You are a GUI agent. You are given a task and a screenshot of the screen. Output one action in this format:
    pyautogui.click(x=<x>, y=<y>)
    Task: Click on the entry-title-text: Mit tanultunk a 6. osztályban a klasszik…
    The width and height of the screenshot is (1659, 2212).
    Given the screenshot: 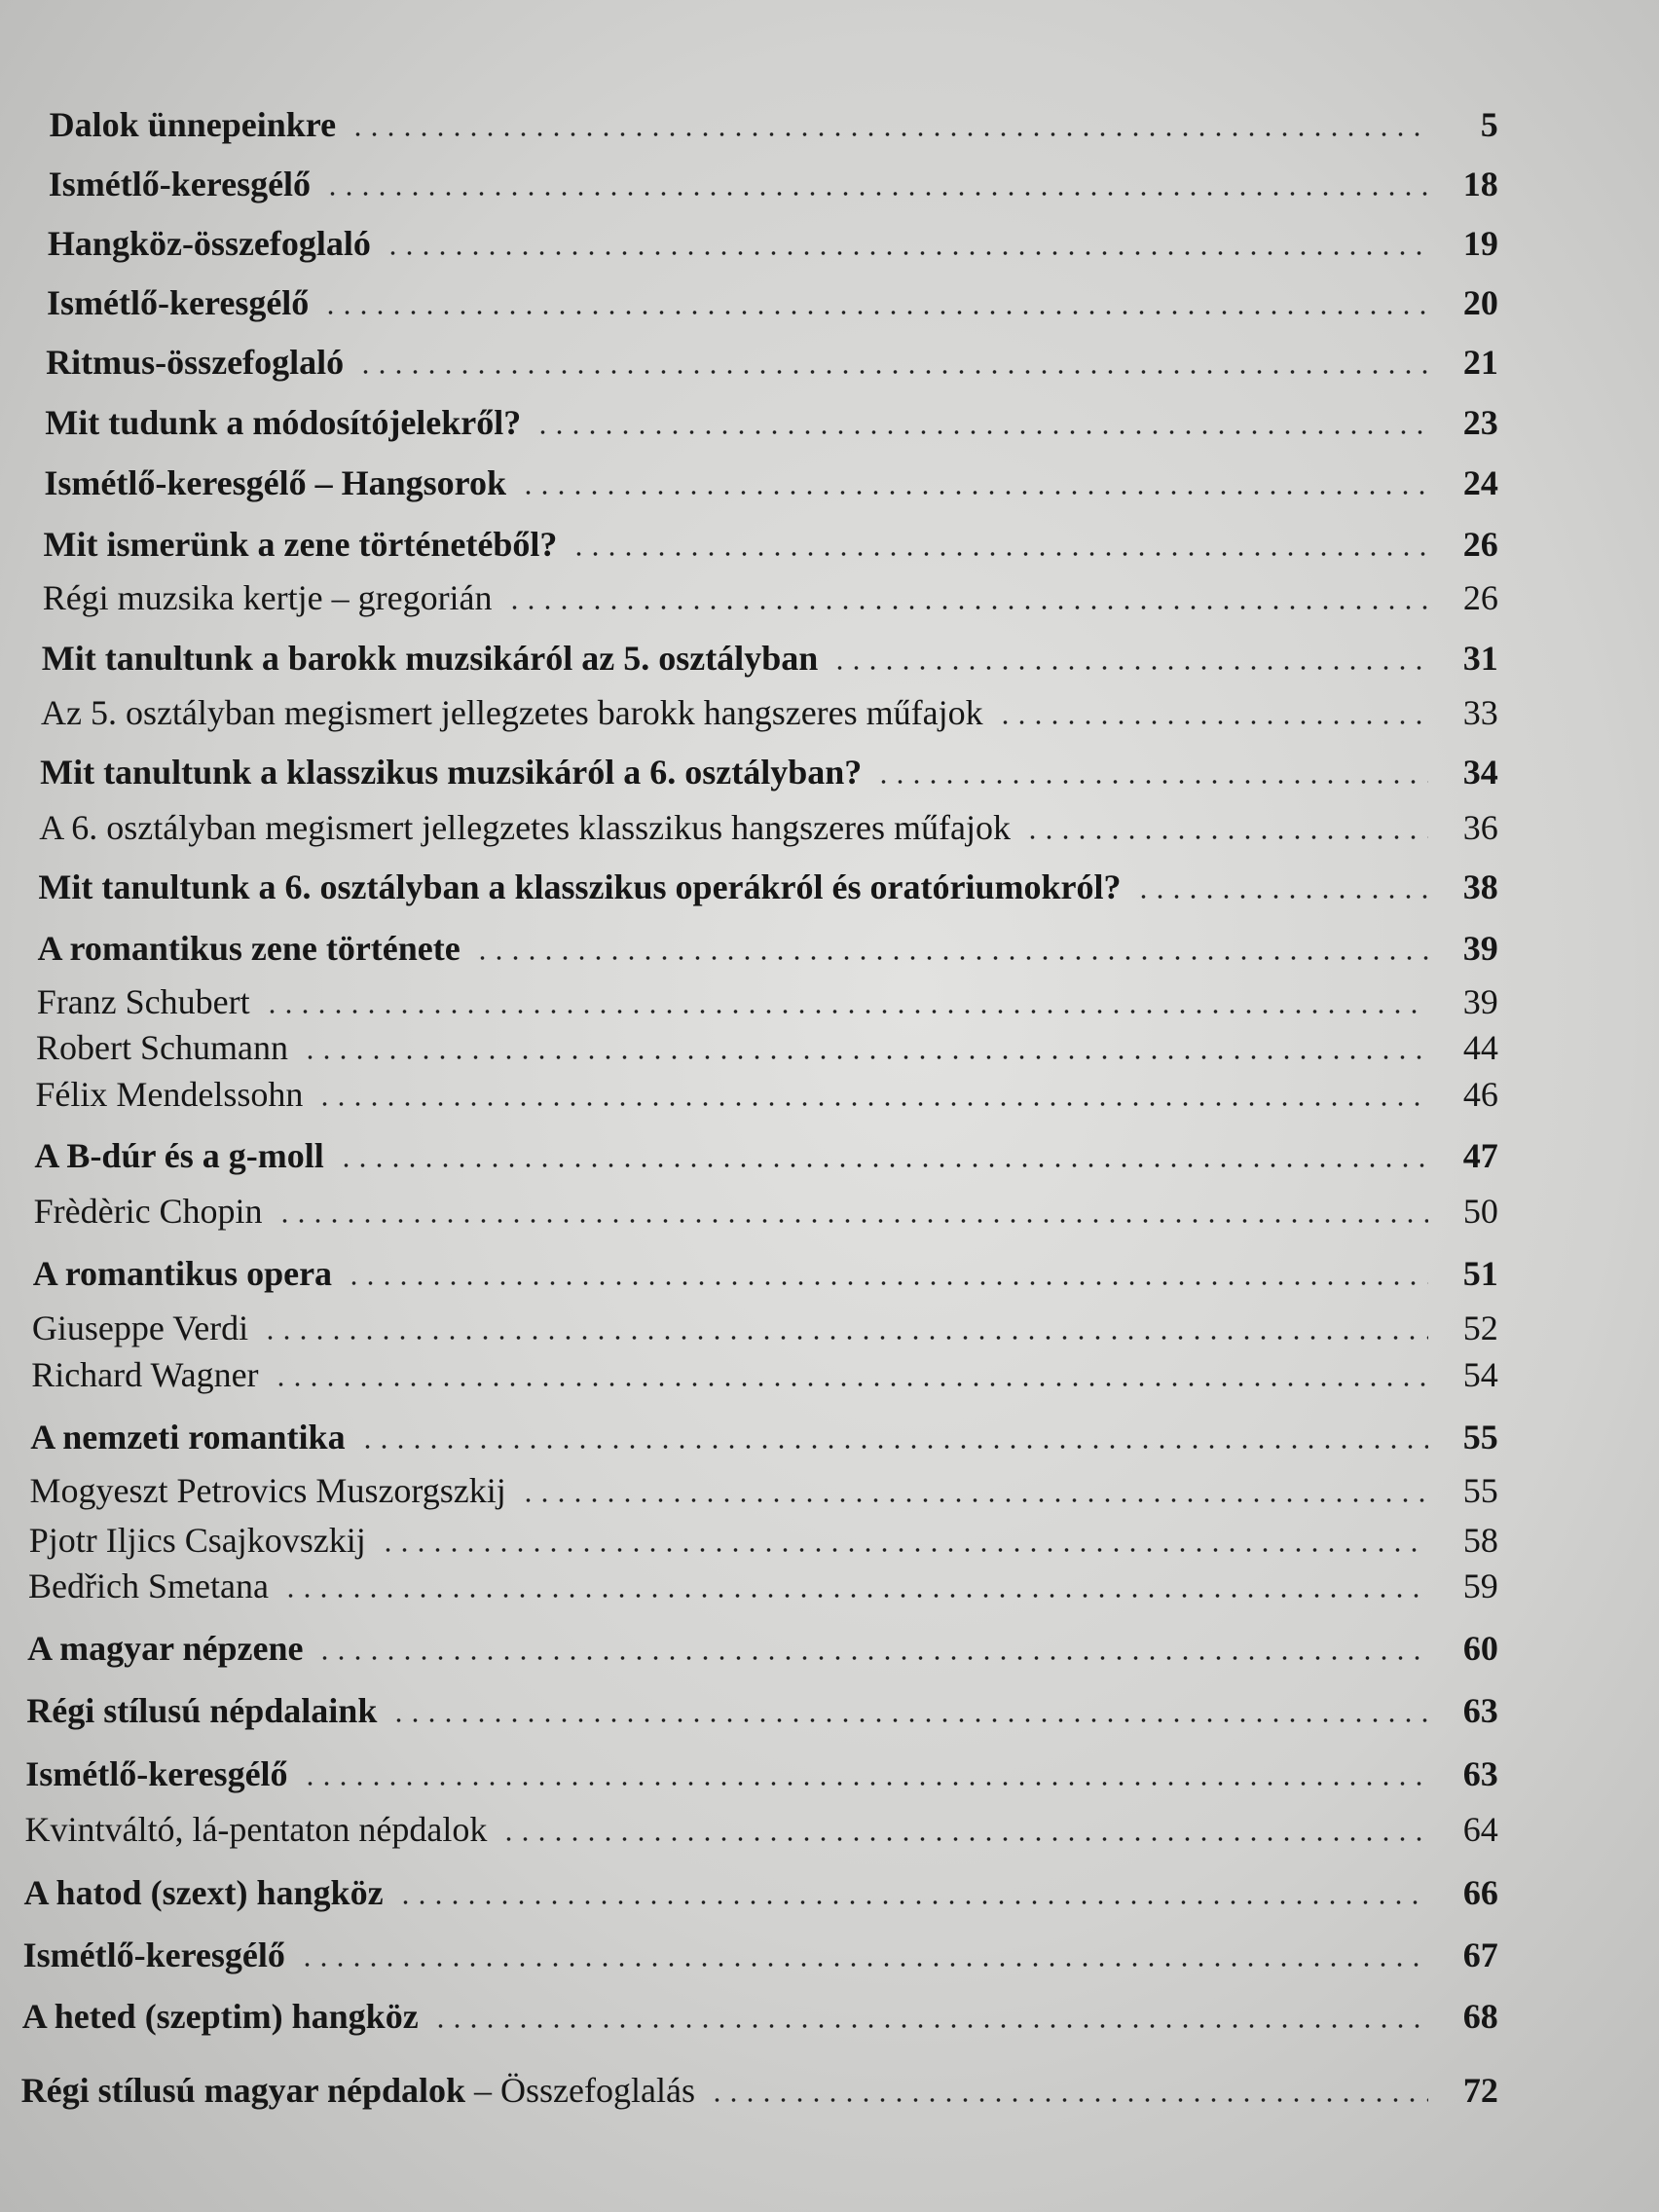 What is the action you would take?
    pyautogui.click(x=580, y=886)
    